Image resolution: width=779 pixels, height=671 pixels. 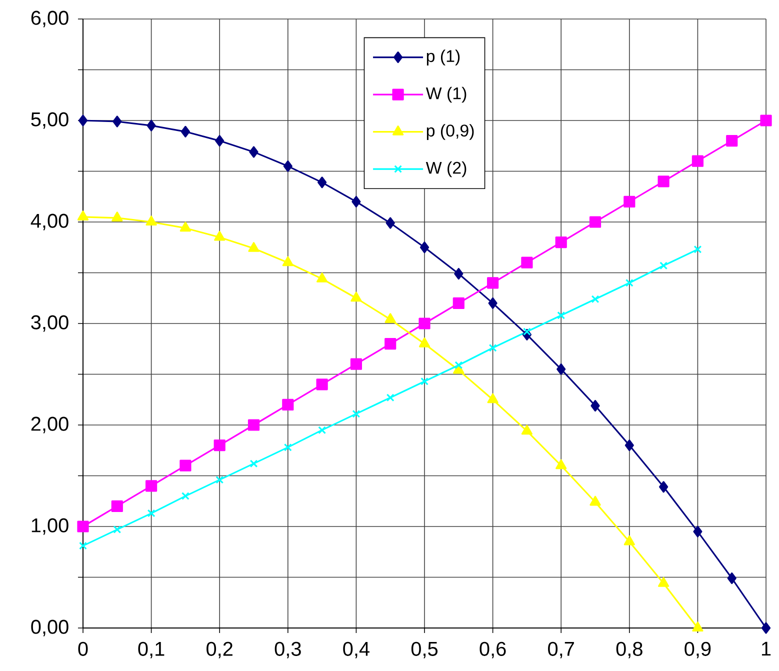 I want to click on x-tick-label: 0,2, so click(x=219, y=650).